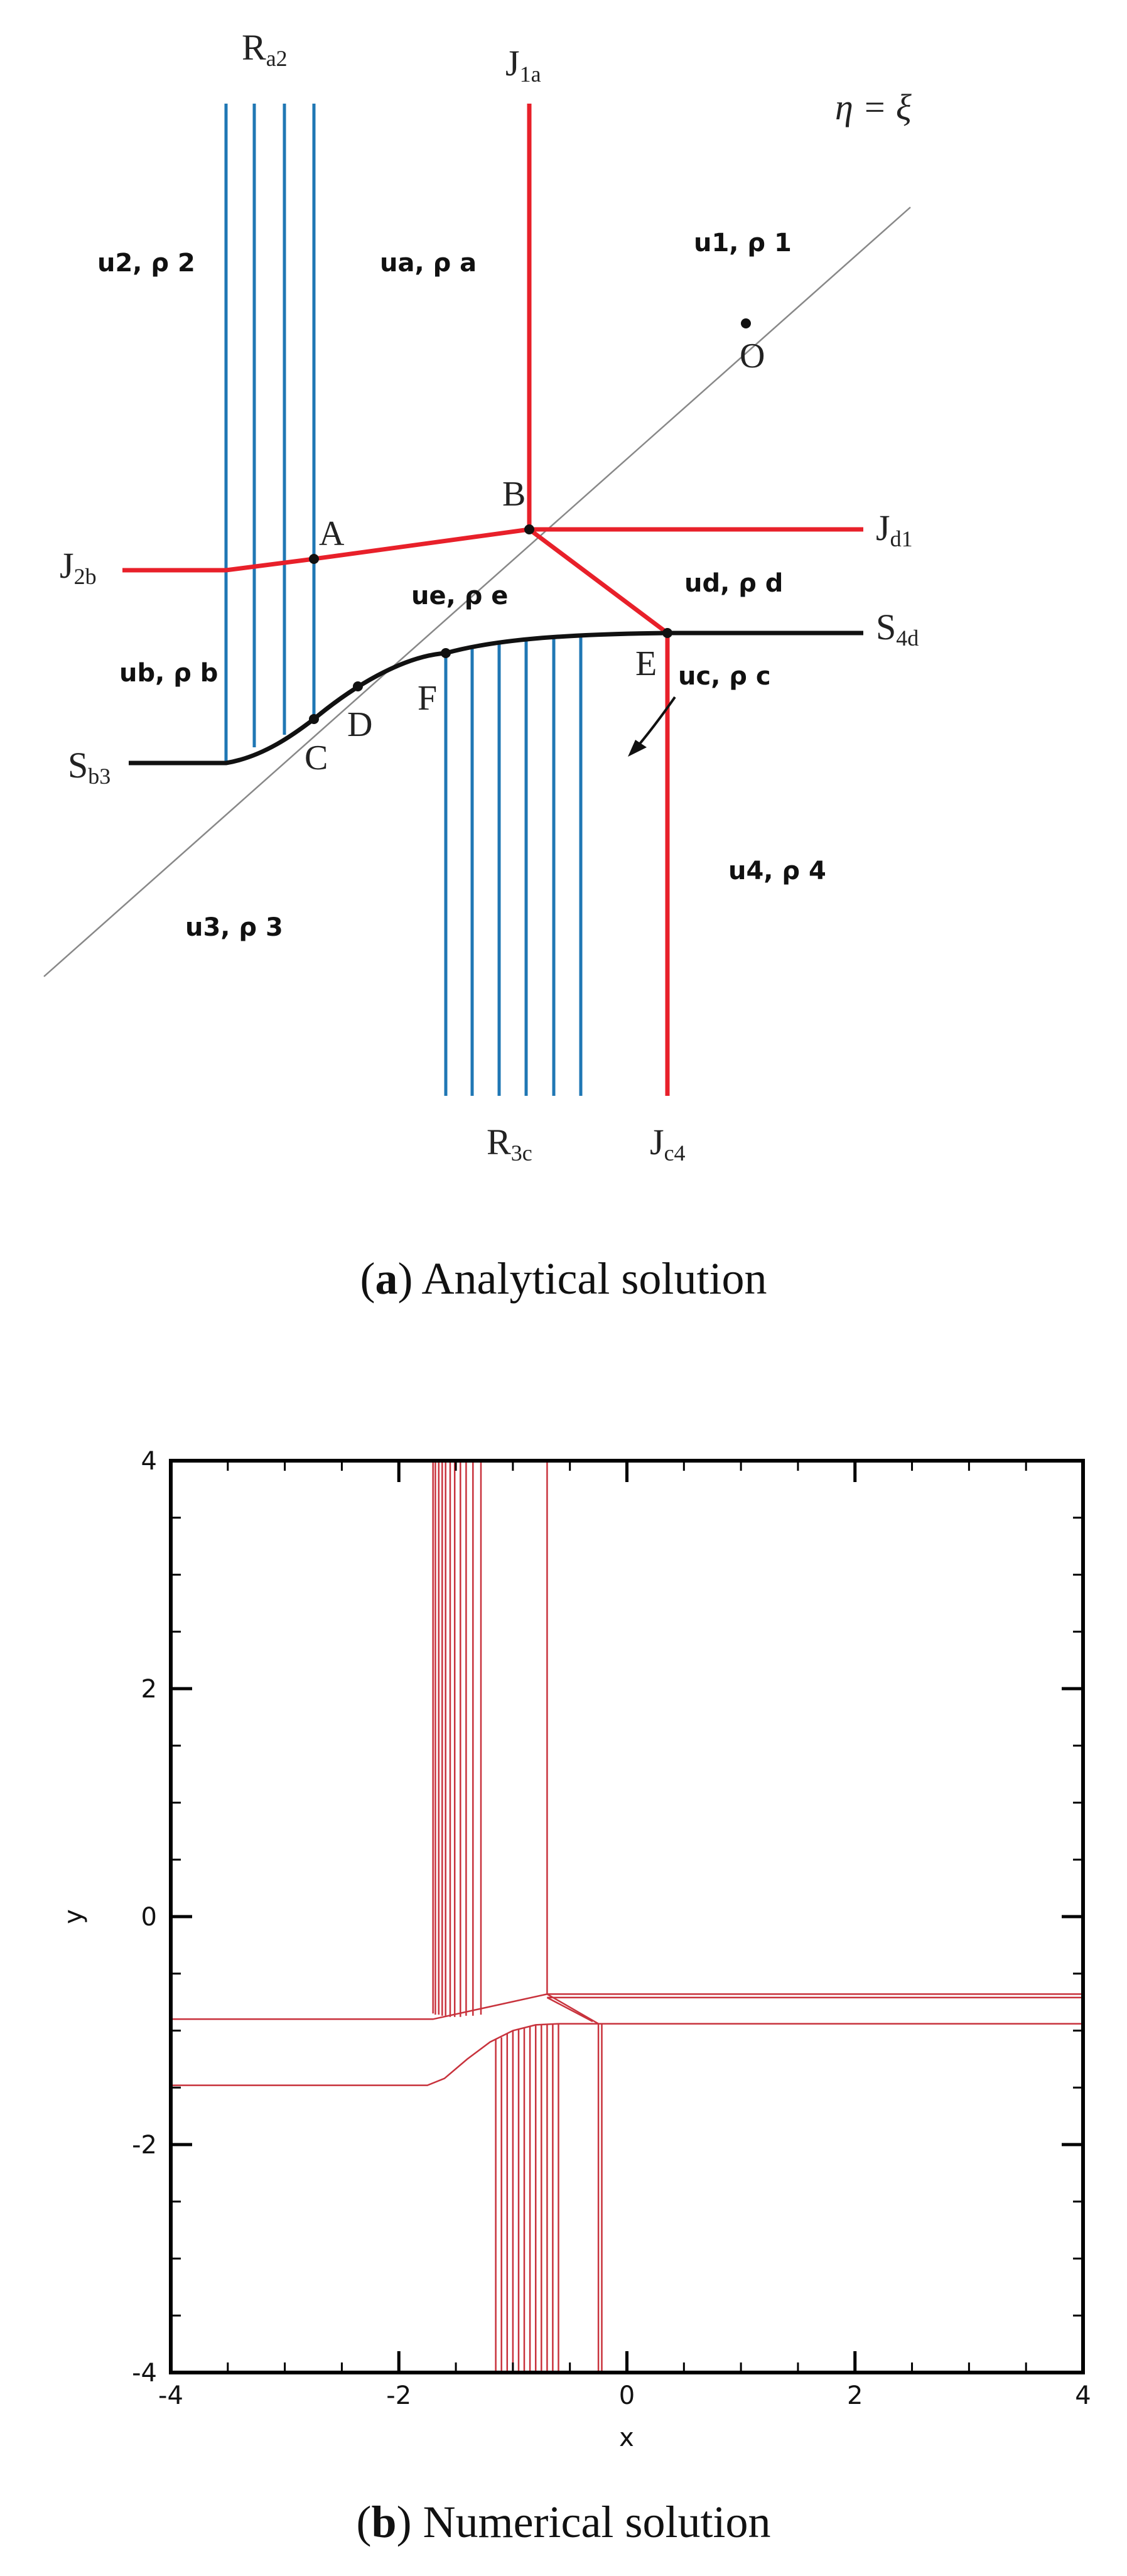  I want to click on label-j1a: J1a, so click(523, 65).